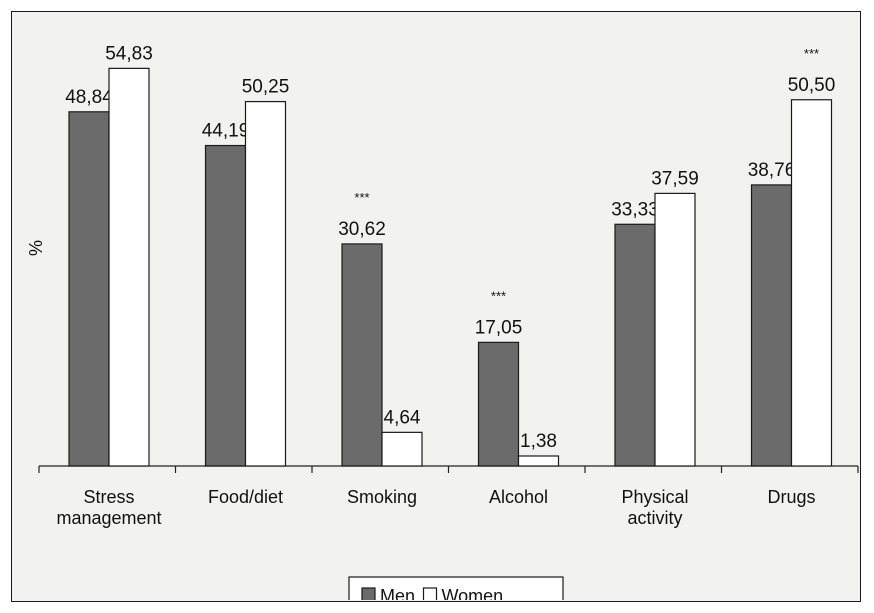 The height and width of the screenshot is (613, 874). I want to click on legend-label-women: Women, so click(473, 593).